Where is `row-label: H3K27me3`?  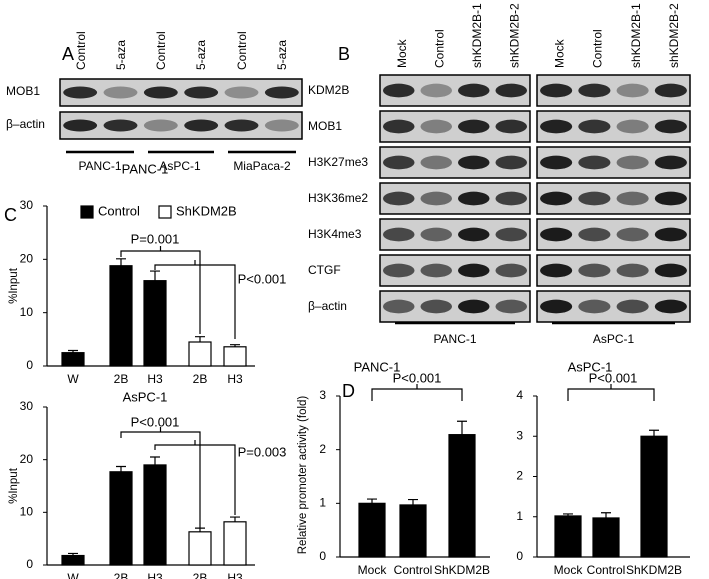 row-label: H3K27me3 is located at coordinates (338, 162).